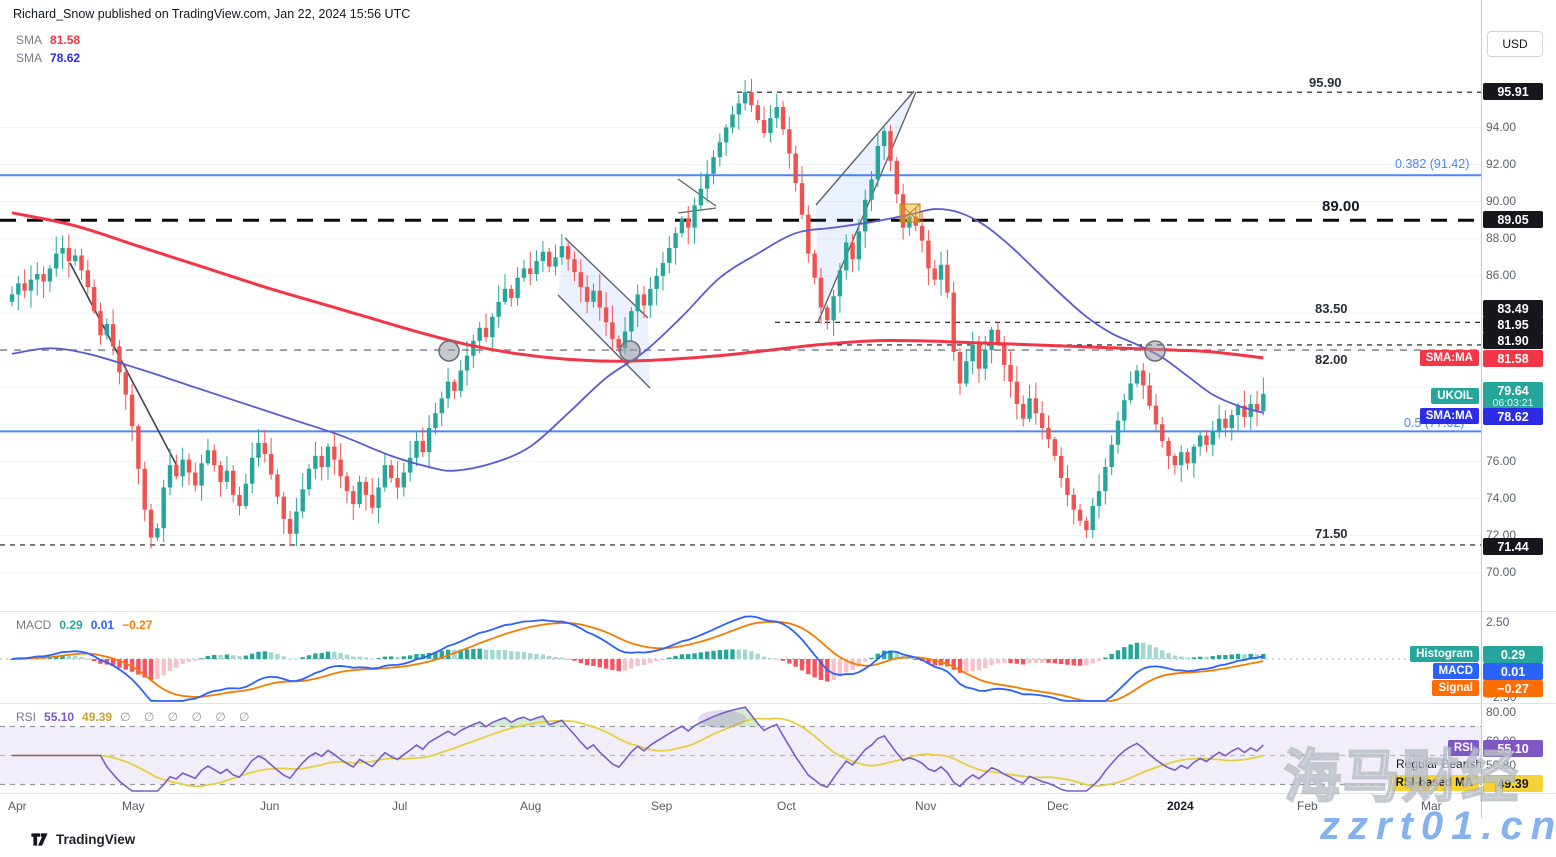  Describe the element at coordinates (1513, 358) in the screenshot. I see `axis-value-badge: 81.58` at that location.